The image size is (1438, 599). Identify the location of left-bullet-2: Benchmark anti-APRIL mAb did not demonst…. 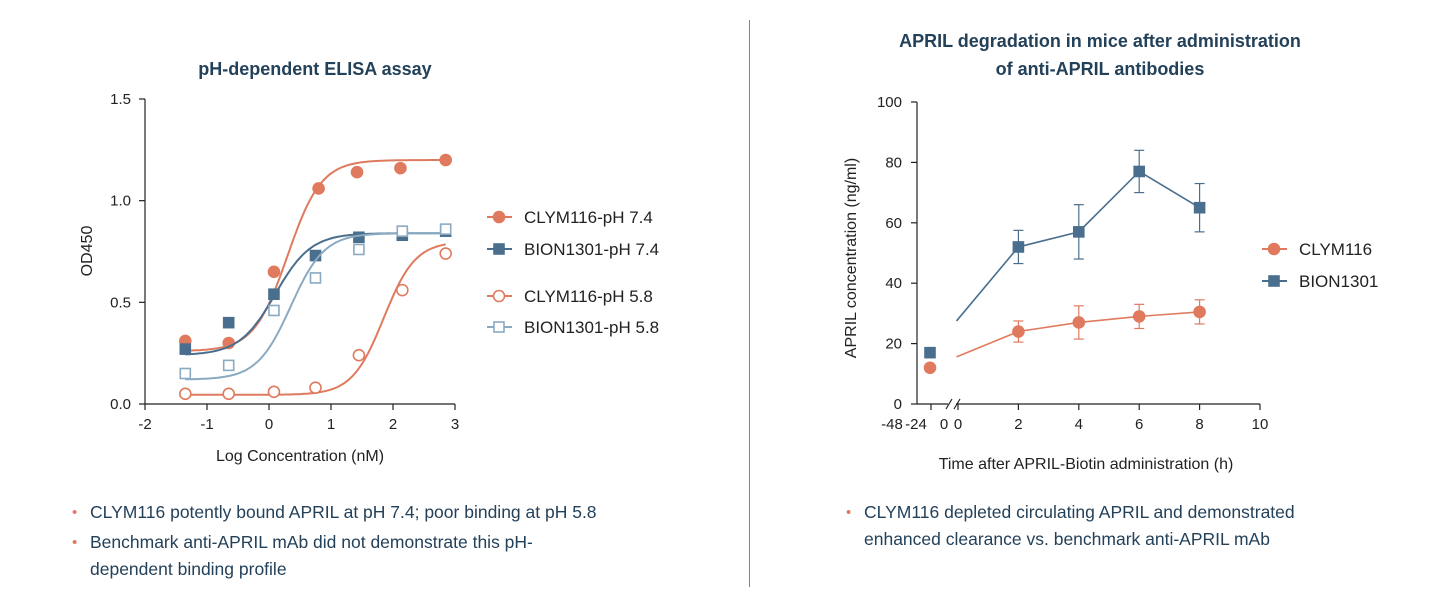
(313, 556).